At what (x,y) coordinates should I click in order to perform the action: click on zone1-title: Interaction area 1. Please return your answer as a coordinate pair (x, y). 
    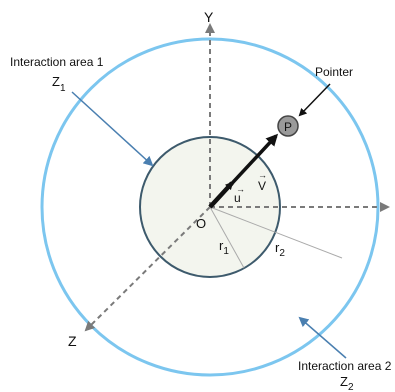
    Looking at the image, I should click on (57, 62).